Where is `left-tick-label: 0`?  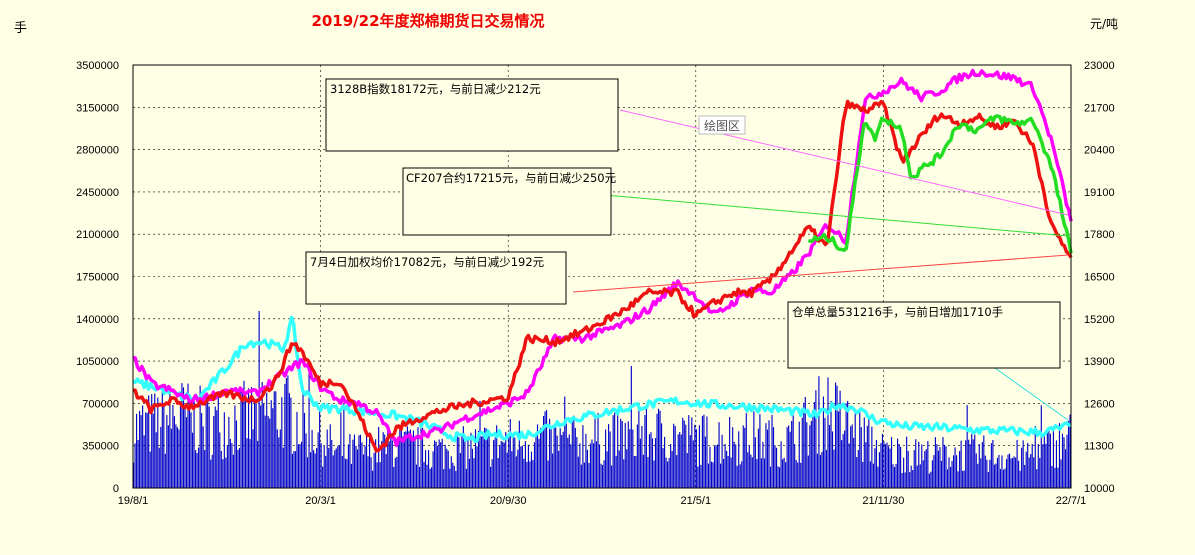 left-tick-label: 0 is located at coordinates (116, 489).